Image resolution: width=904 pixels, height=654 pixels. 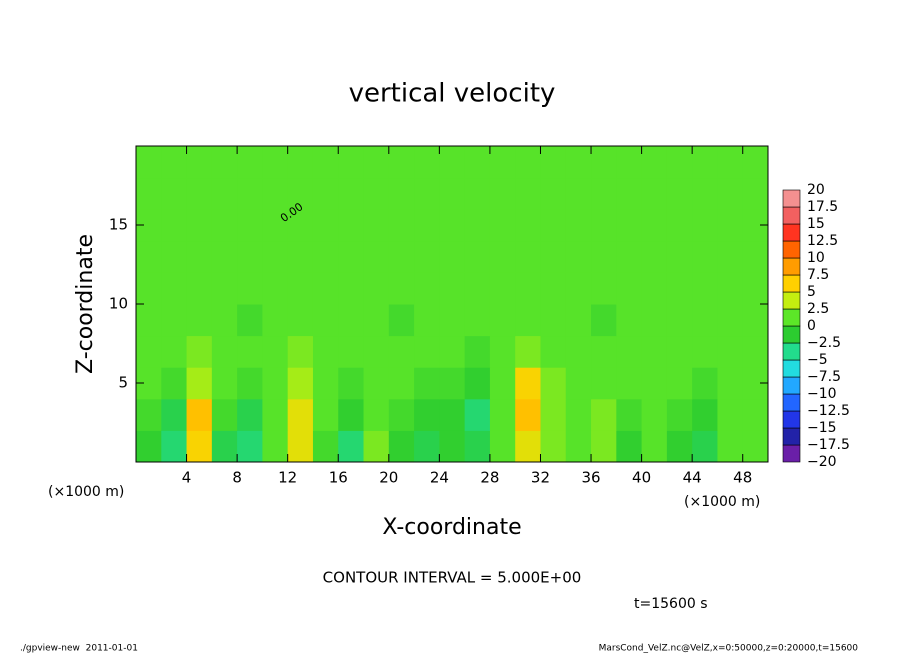 I want to click on x-tick-label: 32, so click(x=540, y=478).